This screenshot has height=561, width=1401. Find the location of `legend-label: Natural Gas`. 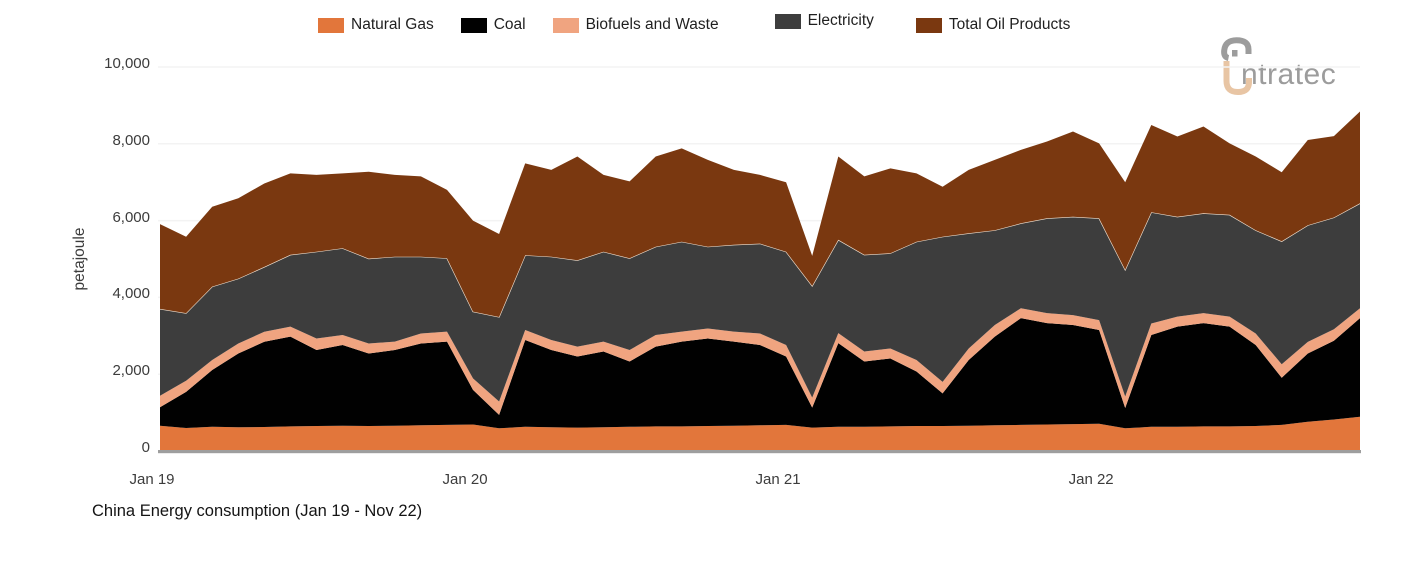

legend-label: Natural Gas is located at coordinates (392, 24).